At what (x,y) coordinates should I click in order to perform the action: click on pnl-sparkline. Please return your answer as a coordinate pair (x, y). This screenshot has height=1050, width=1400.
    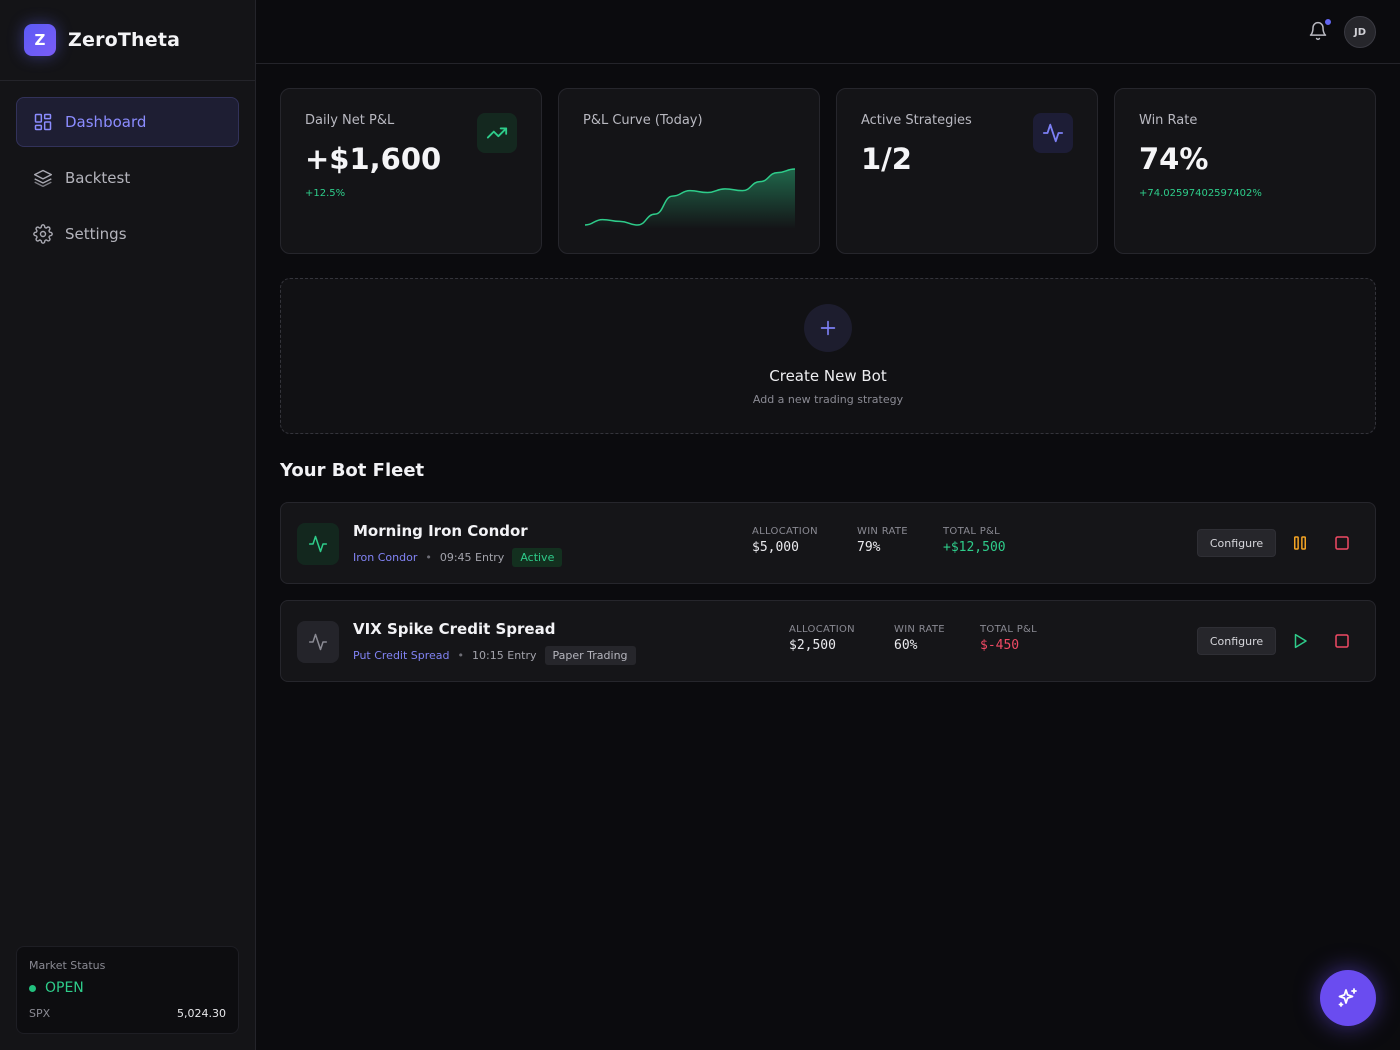
    Looking at the image, I should click on (690, 198).